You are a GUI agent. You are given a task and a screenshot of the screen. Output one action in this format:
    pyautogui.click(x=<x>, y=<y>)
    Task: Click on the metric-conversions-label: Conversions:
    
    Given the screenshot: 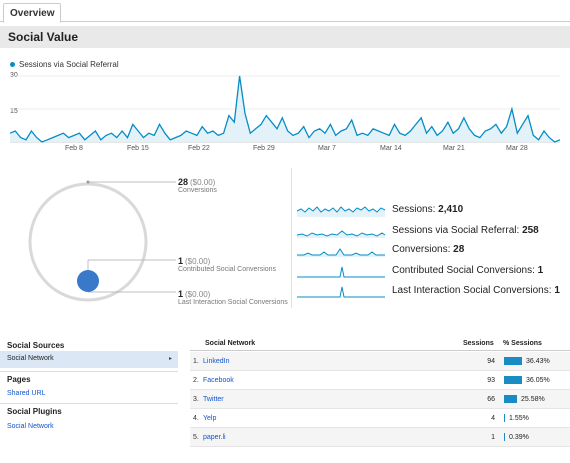 What is the action you would take?
    pyautogui.click(x=421, y=249)
    